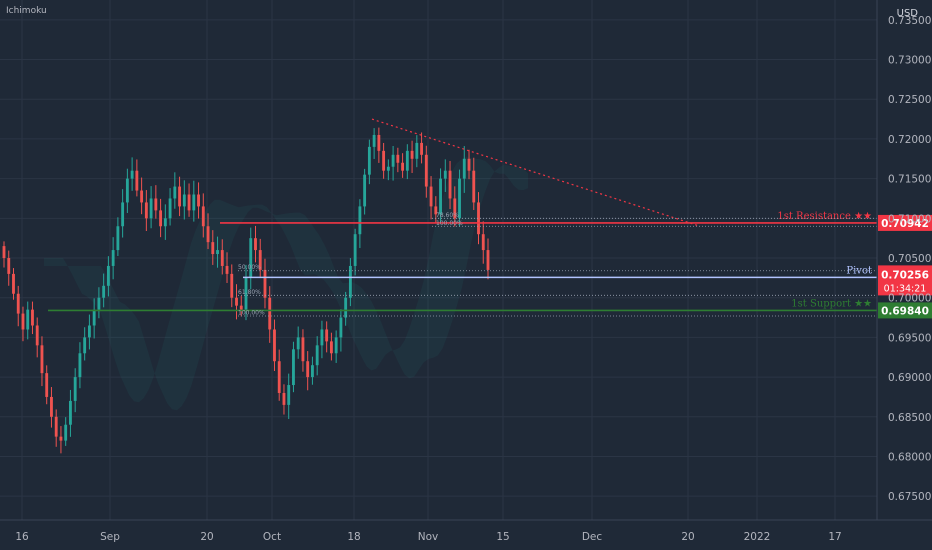 This screenshot has width=932, height=550. What do you see at coordinates (905, 311) in the screenshot?
I see `support-price-text: 0.69840` at bounding box center [905, 311].